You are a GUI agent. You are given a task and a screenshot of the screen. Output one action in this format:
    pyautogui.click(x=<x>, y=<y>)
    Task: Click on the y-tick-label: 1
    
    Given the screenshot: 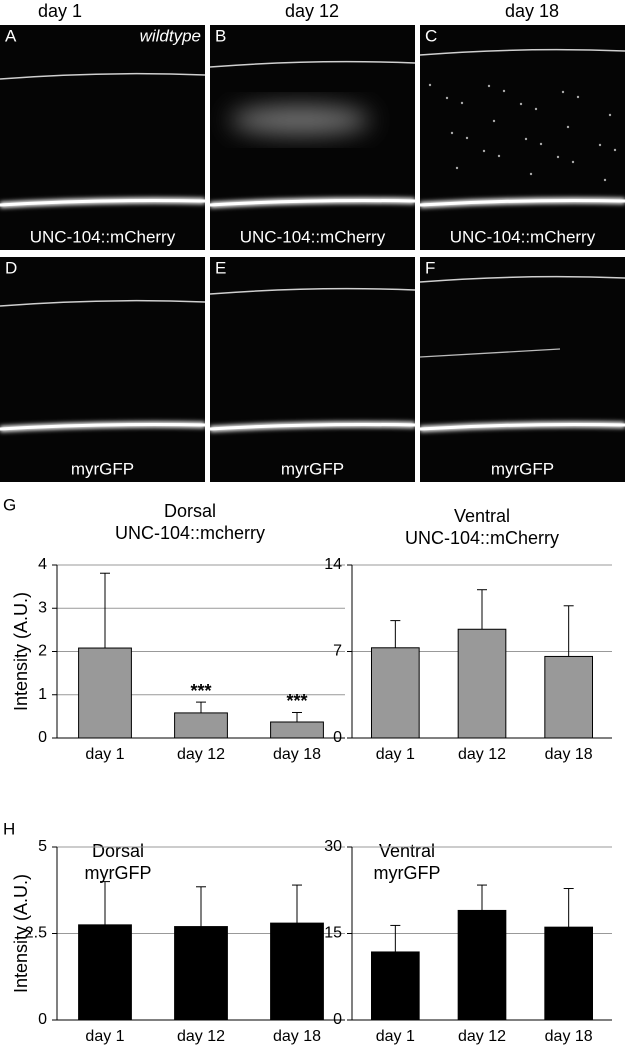 What is the action you would take?
    pyautogui.click(x=42, y=694)
    